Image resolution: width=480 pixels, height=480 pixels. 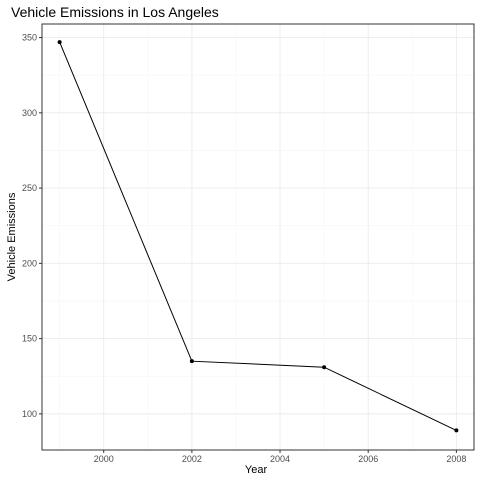 What do you see at coordinates (256, 470) in the screenshot?
I see `x-axis-title: Year` at bounding box center [256, 470].